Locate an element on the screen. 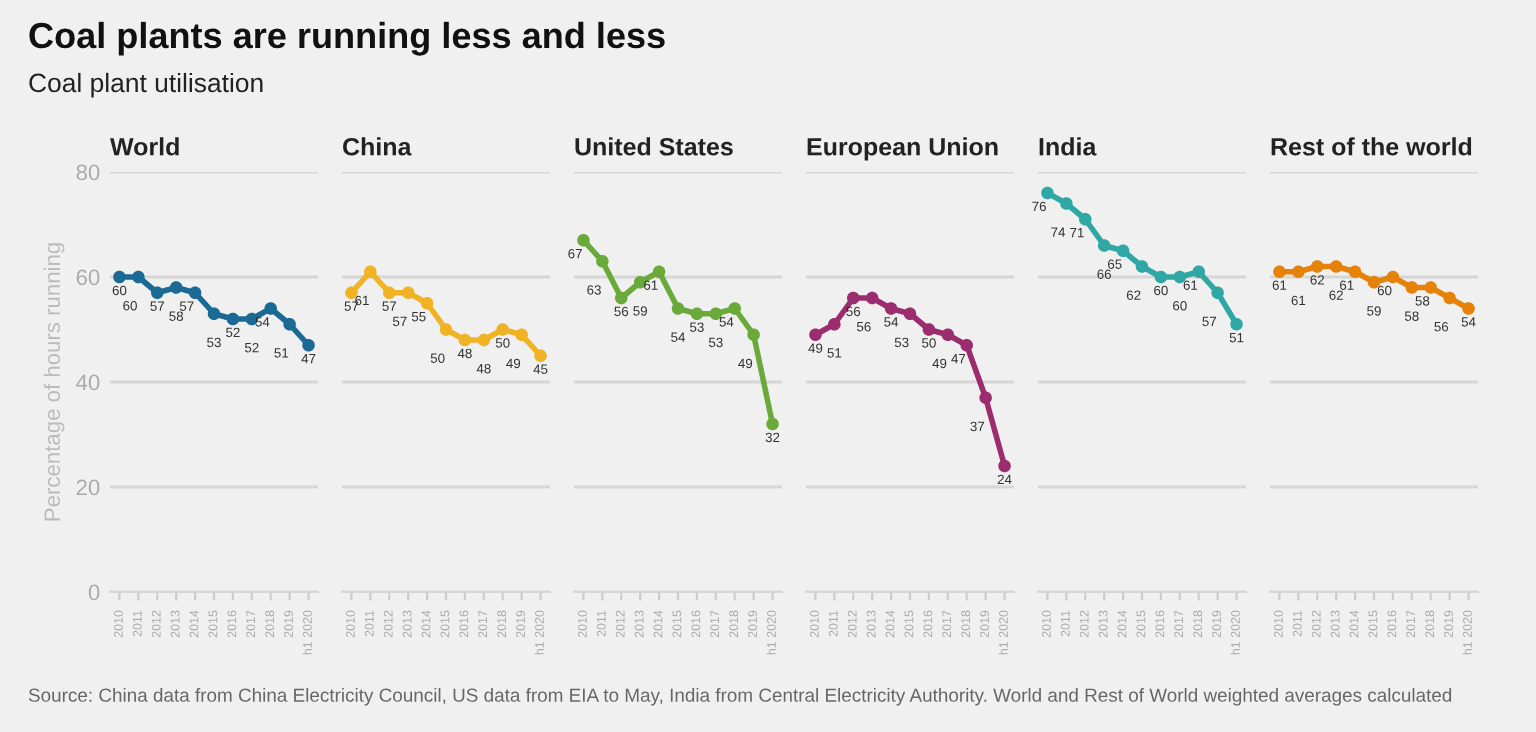  y-tick-label: 60 is located at coordinates (88, 277).